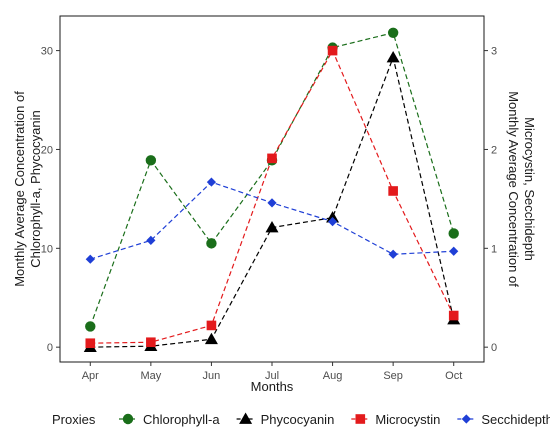  I want to click on left-y-axis-title-line-2: Chlorophyll-a, Phycocyanin, so click(35, 189).